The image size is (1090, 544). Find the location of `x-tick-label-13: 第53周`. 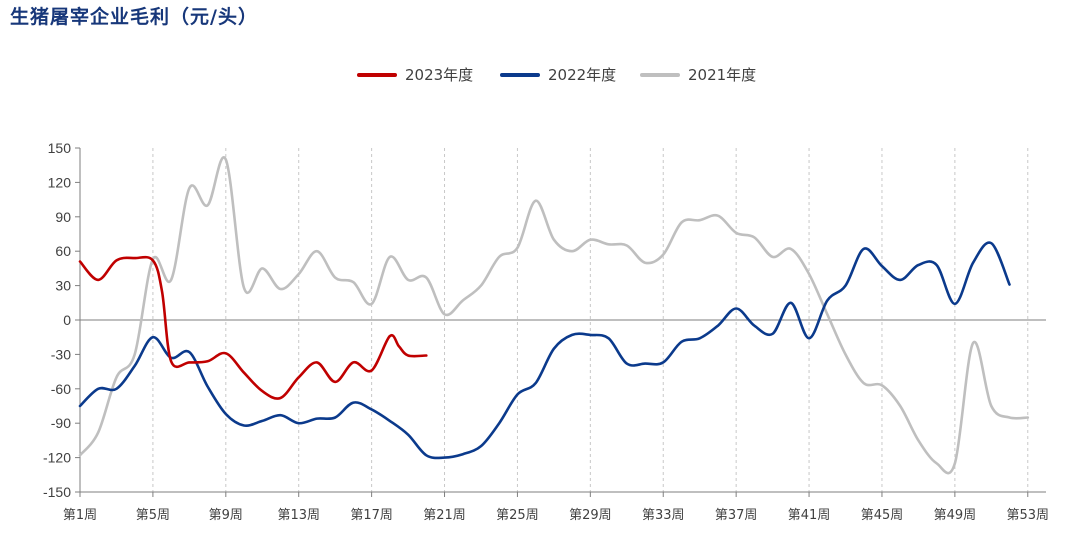

x-tick-label-13: 第53周 is located at coordinates (1028, 515).